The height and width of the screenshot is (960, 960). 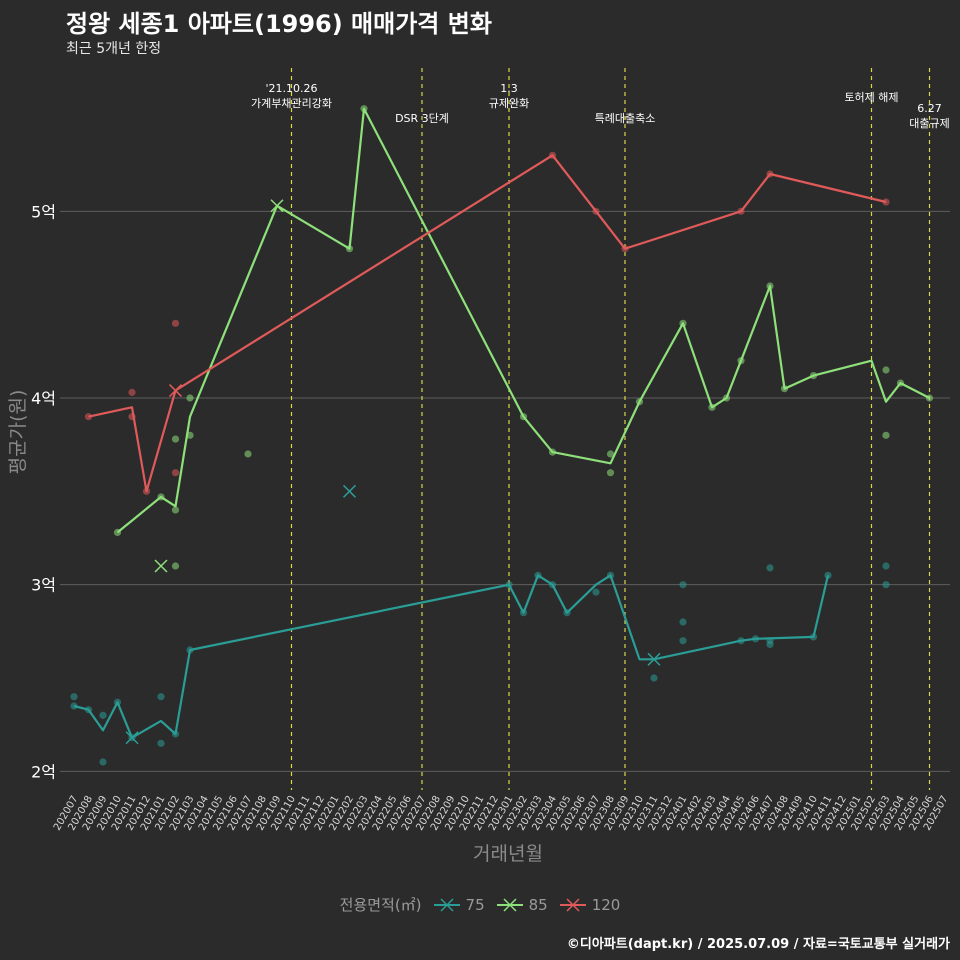 I want to click on event-label: '21.10.26 가계부채관리강화, so click(x=291, y=96).